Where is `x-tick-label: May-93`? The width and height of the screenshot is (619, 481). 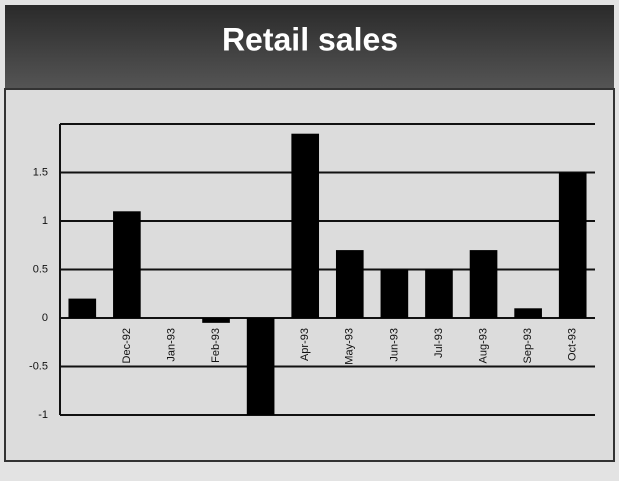 x-tick-label: May-93 is located at coordinates (350, 346).